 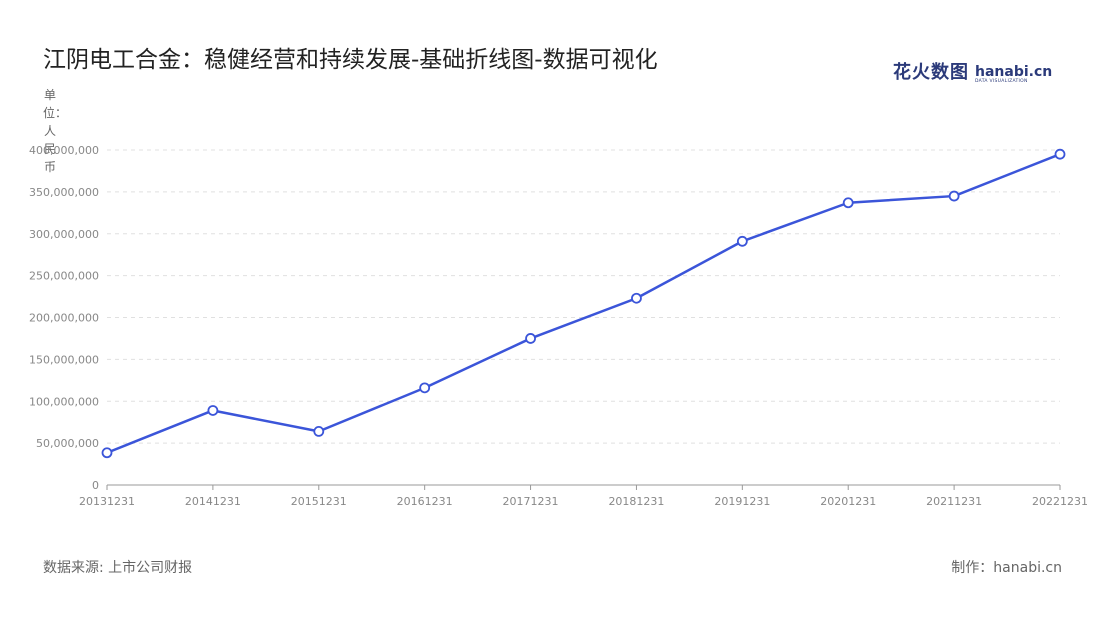 What do you see at coordinates (742, 501) in the screenshot?
I see `x-tick-label: 20191231` at bounding box center [742, 501].